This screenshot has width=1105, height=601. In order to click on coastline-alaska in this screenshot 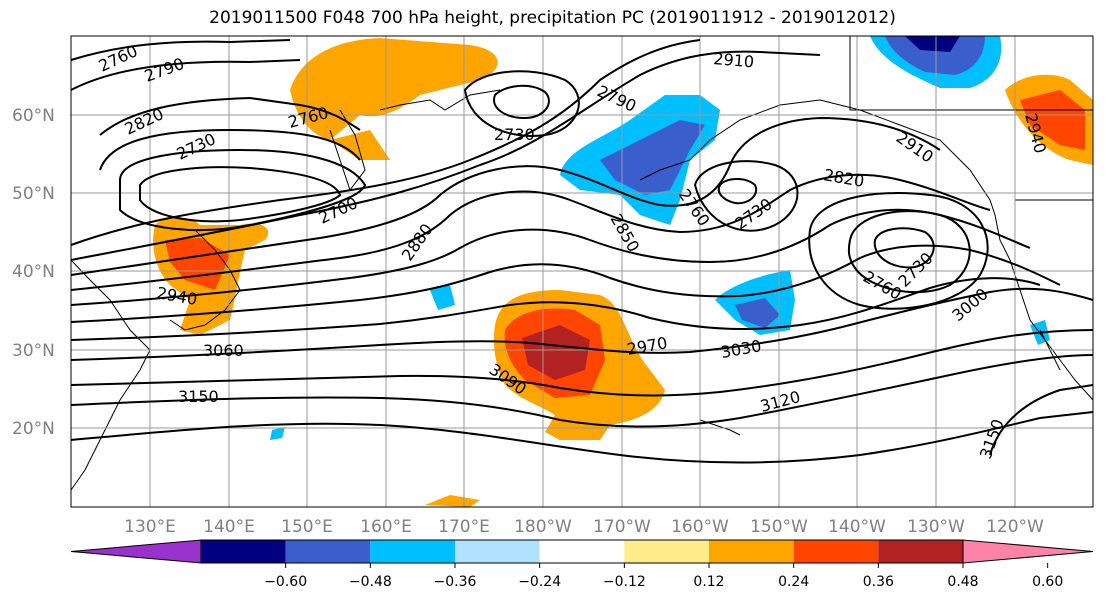, I will do `click(817, 157)`.